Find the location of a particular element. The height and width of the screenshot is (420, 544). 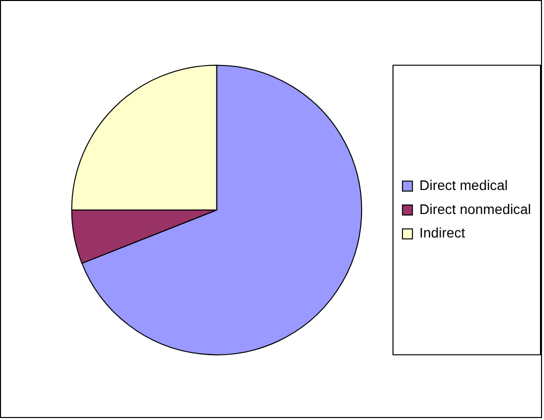

legend-label: Direct nonmedical is located at coordinates (475, 208).